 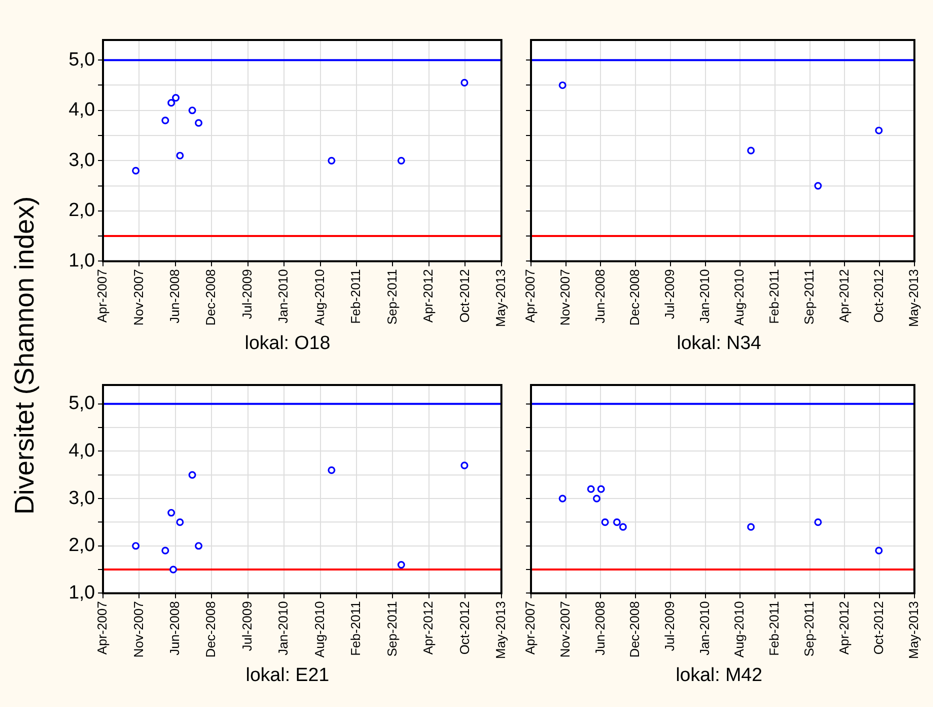 I want to click on y-axis-title: Diversitet (Shannon index), so click(x=25, y=356).